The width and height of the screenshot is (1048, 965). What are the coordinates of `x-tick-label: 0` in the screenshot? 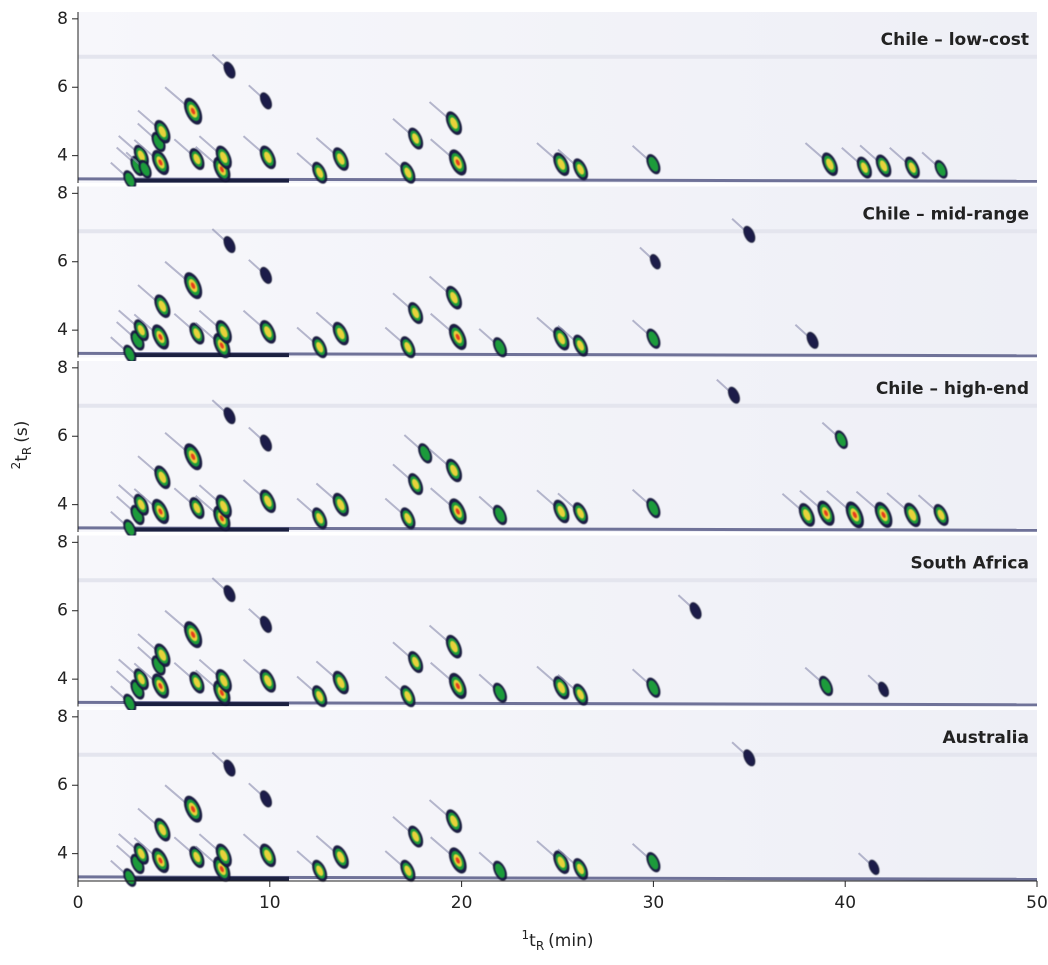 It's located at (78, 903).